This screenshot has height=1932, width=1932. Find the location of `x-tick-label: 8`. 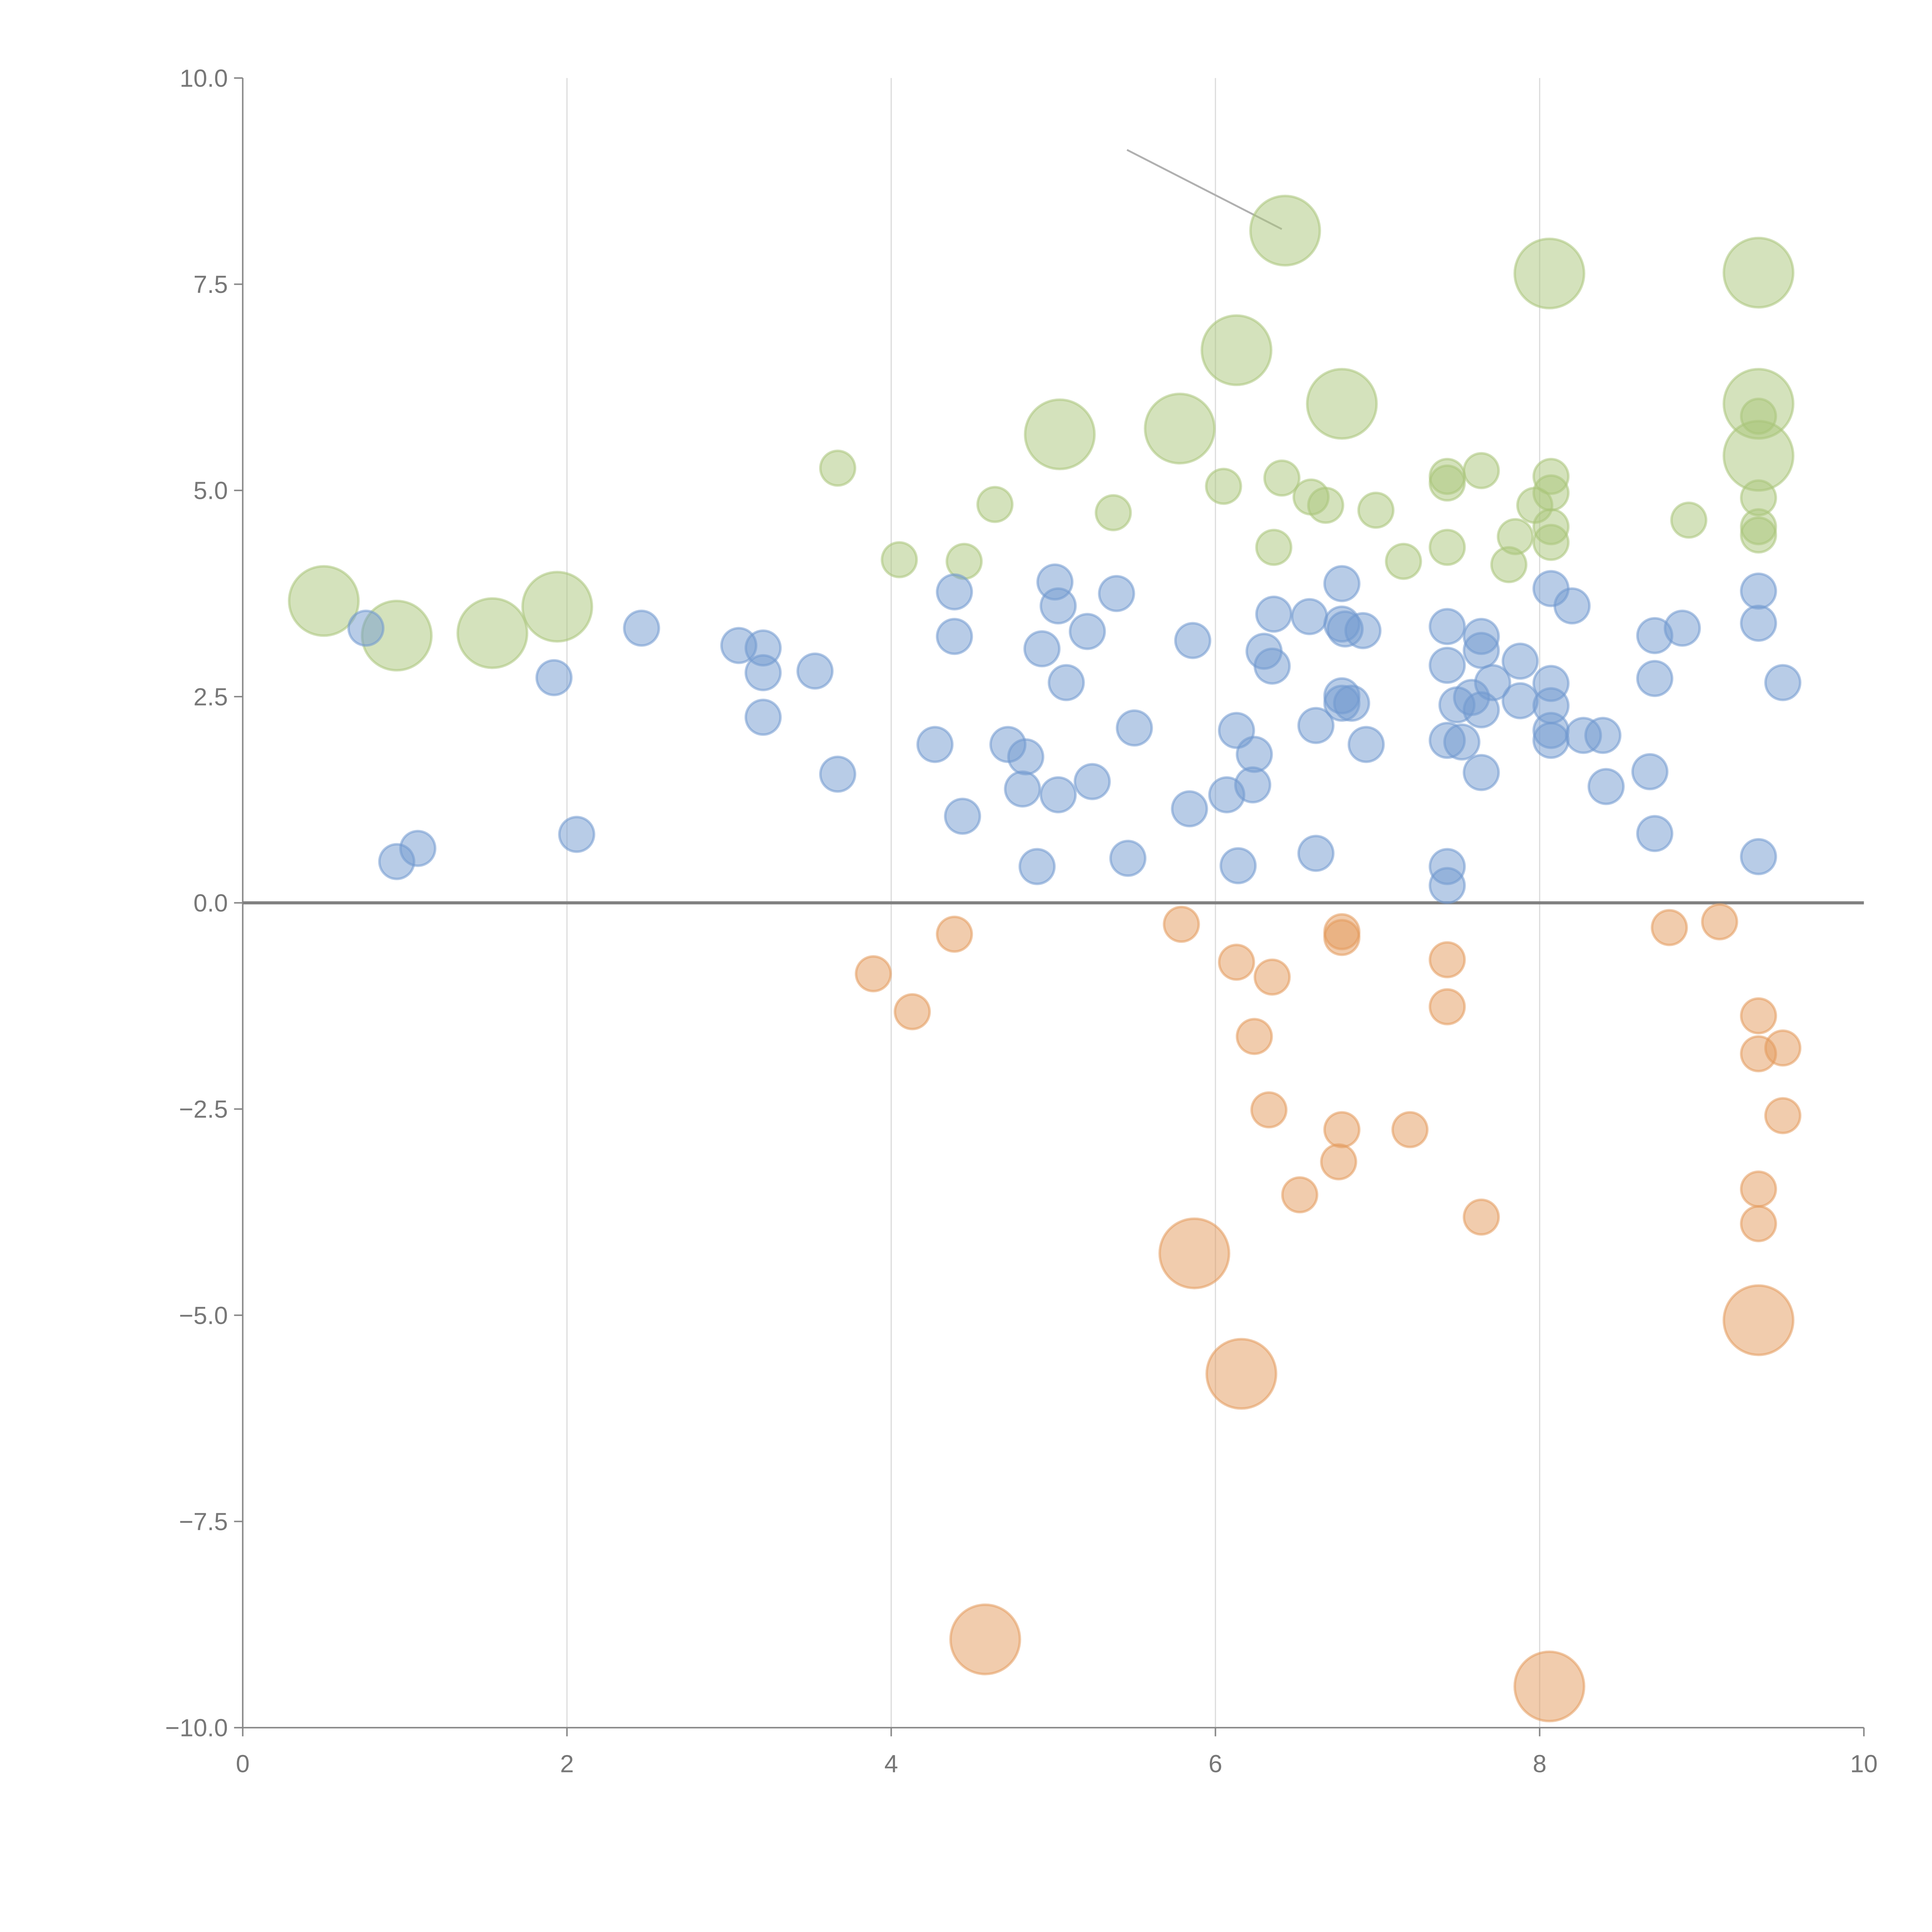

x-tick-label: 8 is located at coordinates (1540, 1764).